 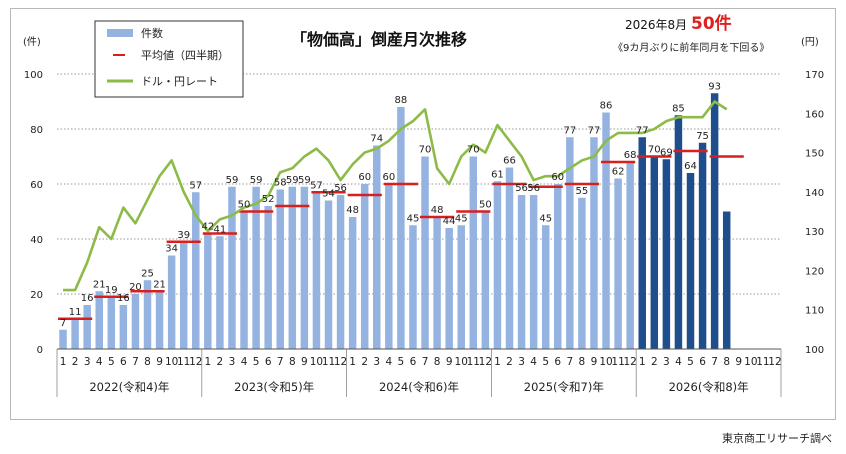 I want to click on value-label: 56, so click(x=521, y=188).